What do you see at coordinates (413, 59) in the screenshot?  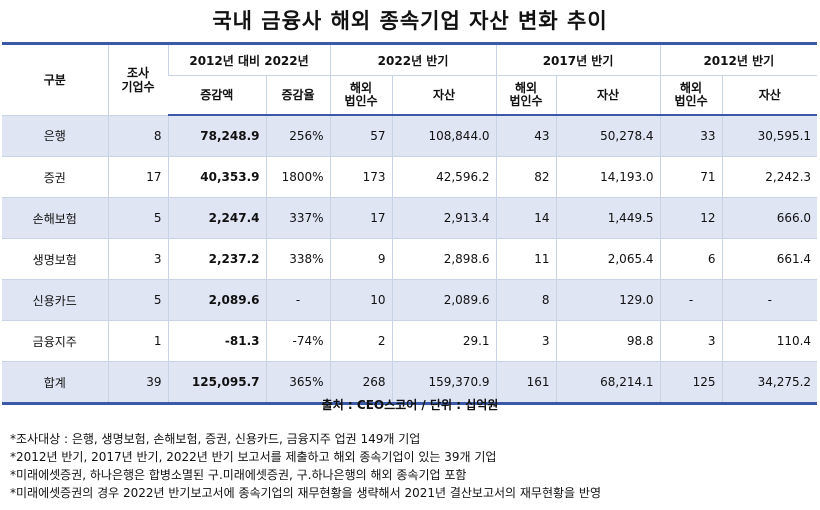 I see `header-group-2022: 2022년 반기` at bounding box center [413, 59].